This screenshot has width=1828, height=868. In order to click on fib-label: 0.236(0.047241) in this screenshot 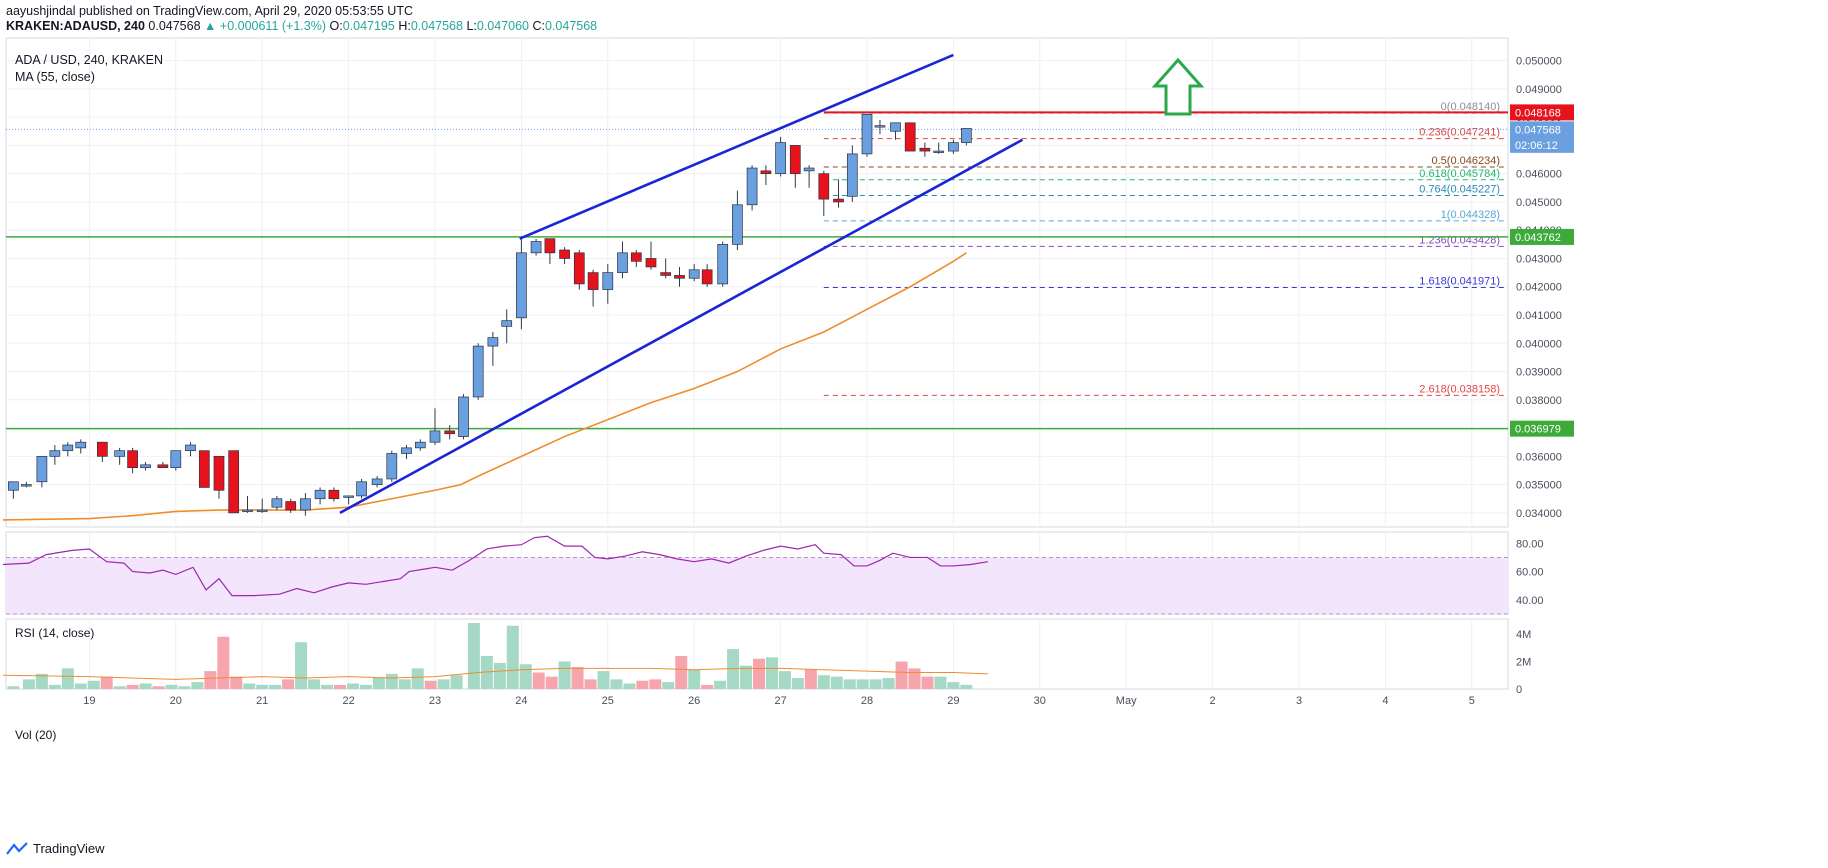, I will do `click(1459, 133)`.